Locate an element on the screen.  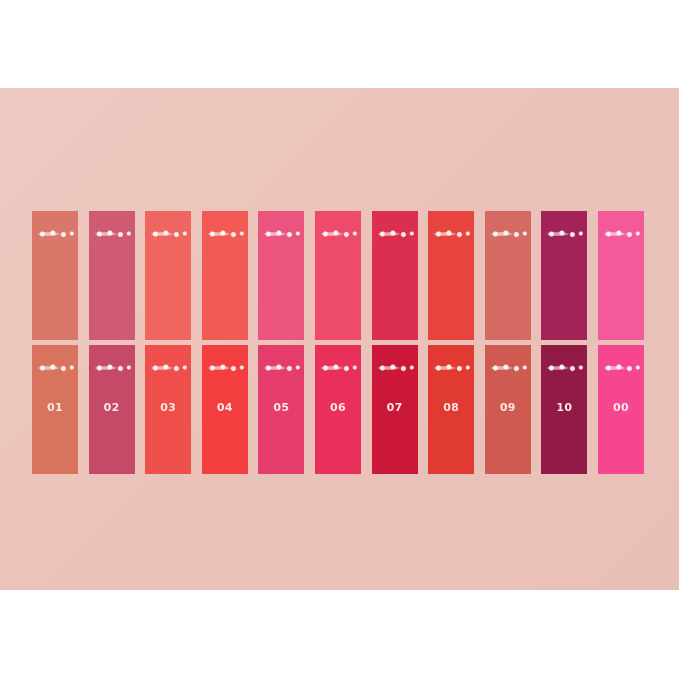
swatch-bottom-00: 00 is located at coordinates (621, 409).